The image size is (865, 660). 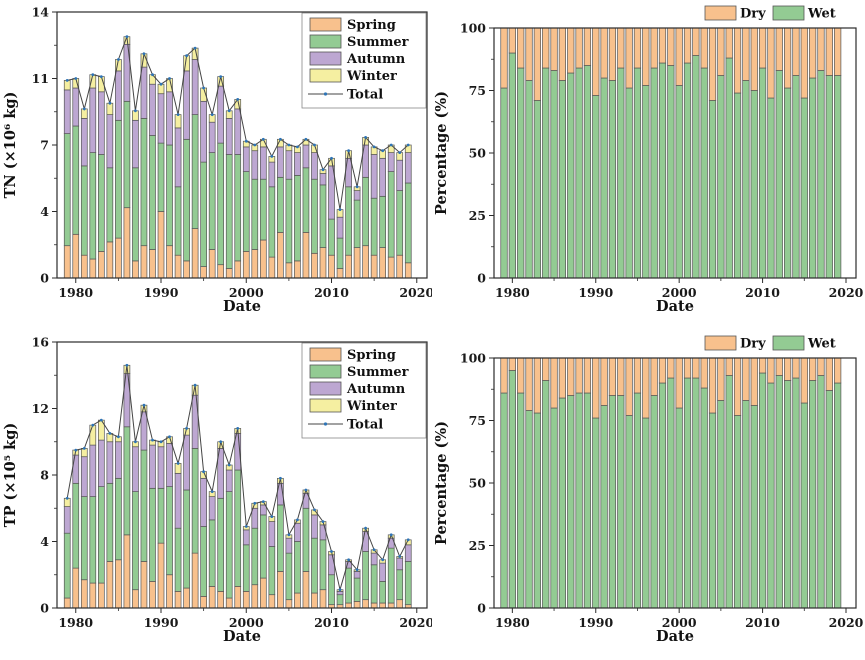 What do you see at coordinates (255, 518) in the screenshot?
I see `bar-2001-autumn` at bounding box center [255, 518].